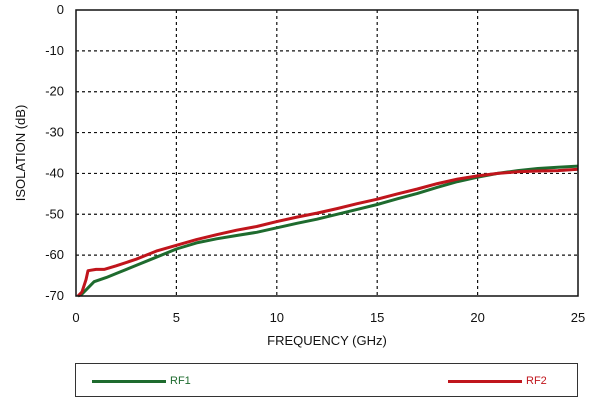  Describe the element at coordinates (60, 9) in the screenshot. I see `y-tick-label: 0` at that location.